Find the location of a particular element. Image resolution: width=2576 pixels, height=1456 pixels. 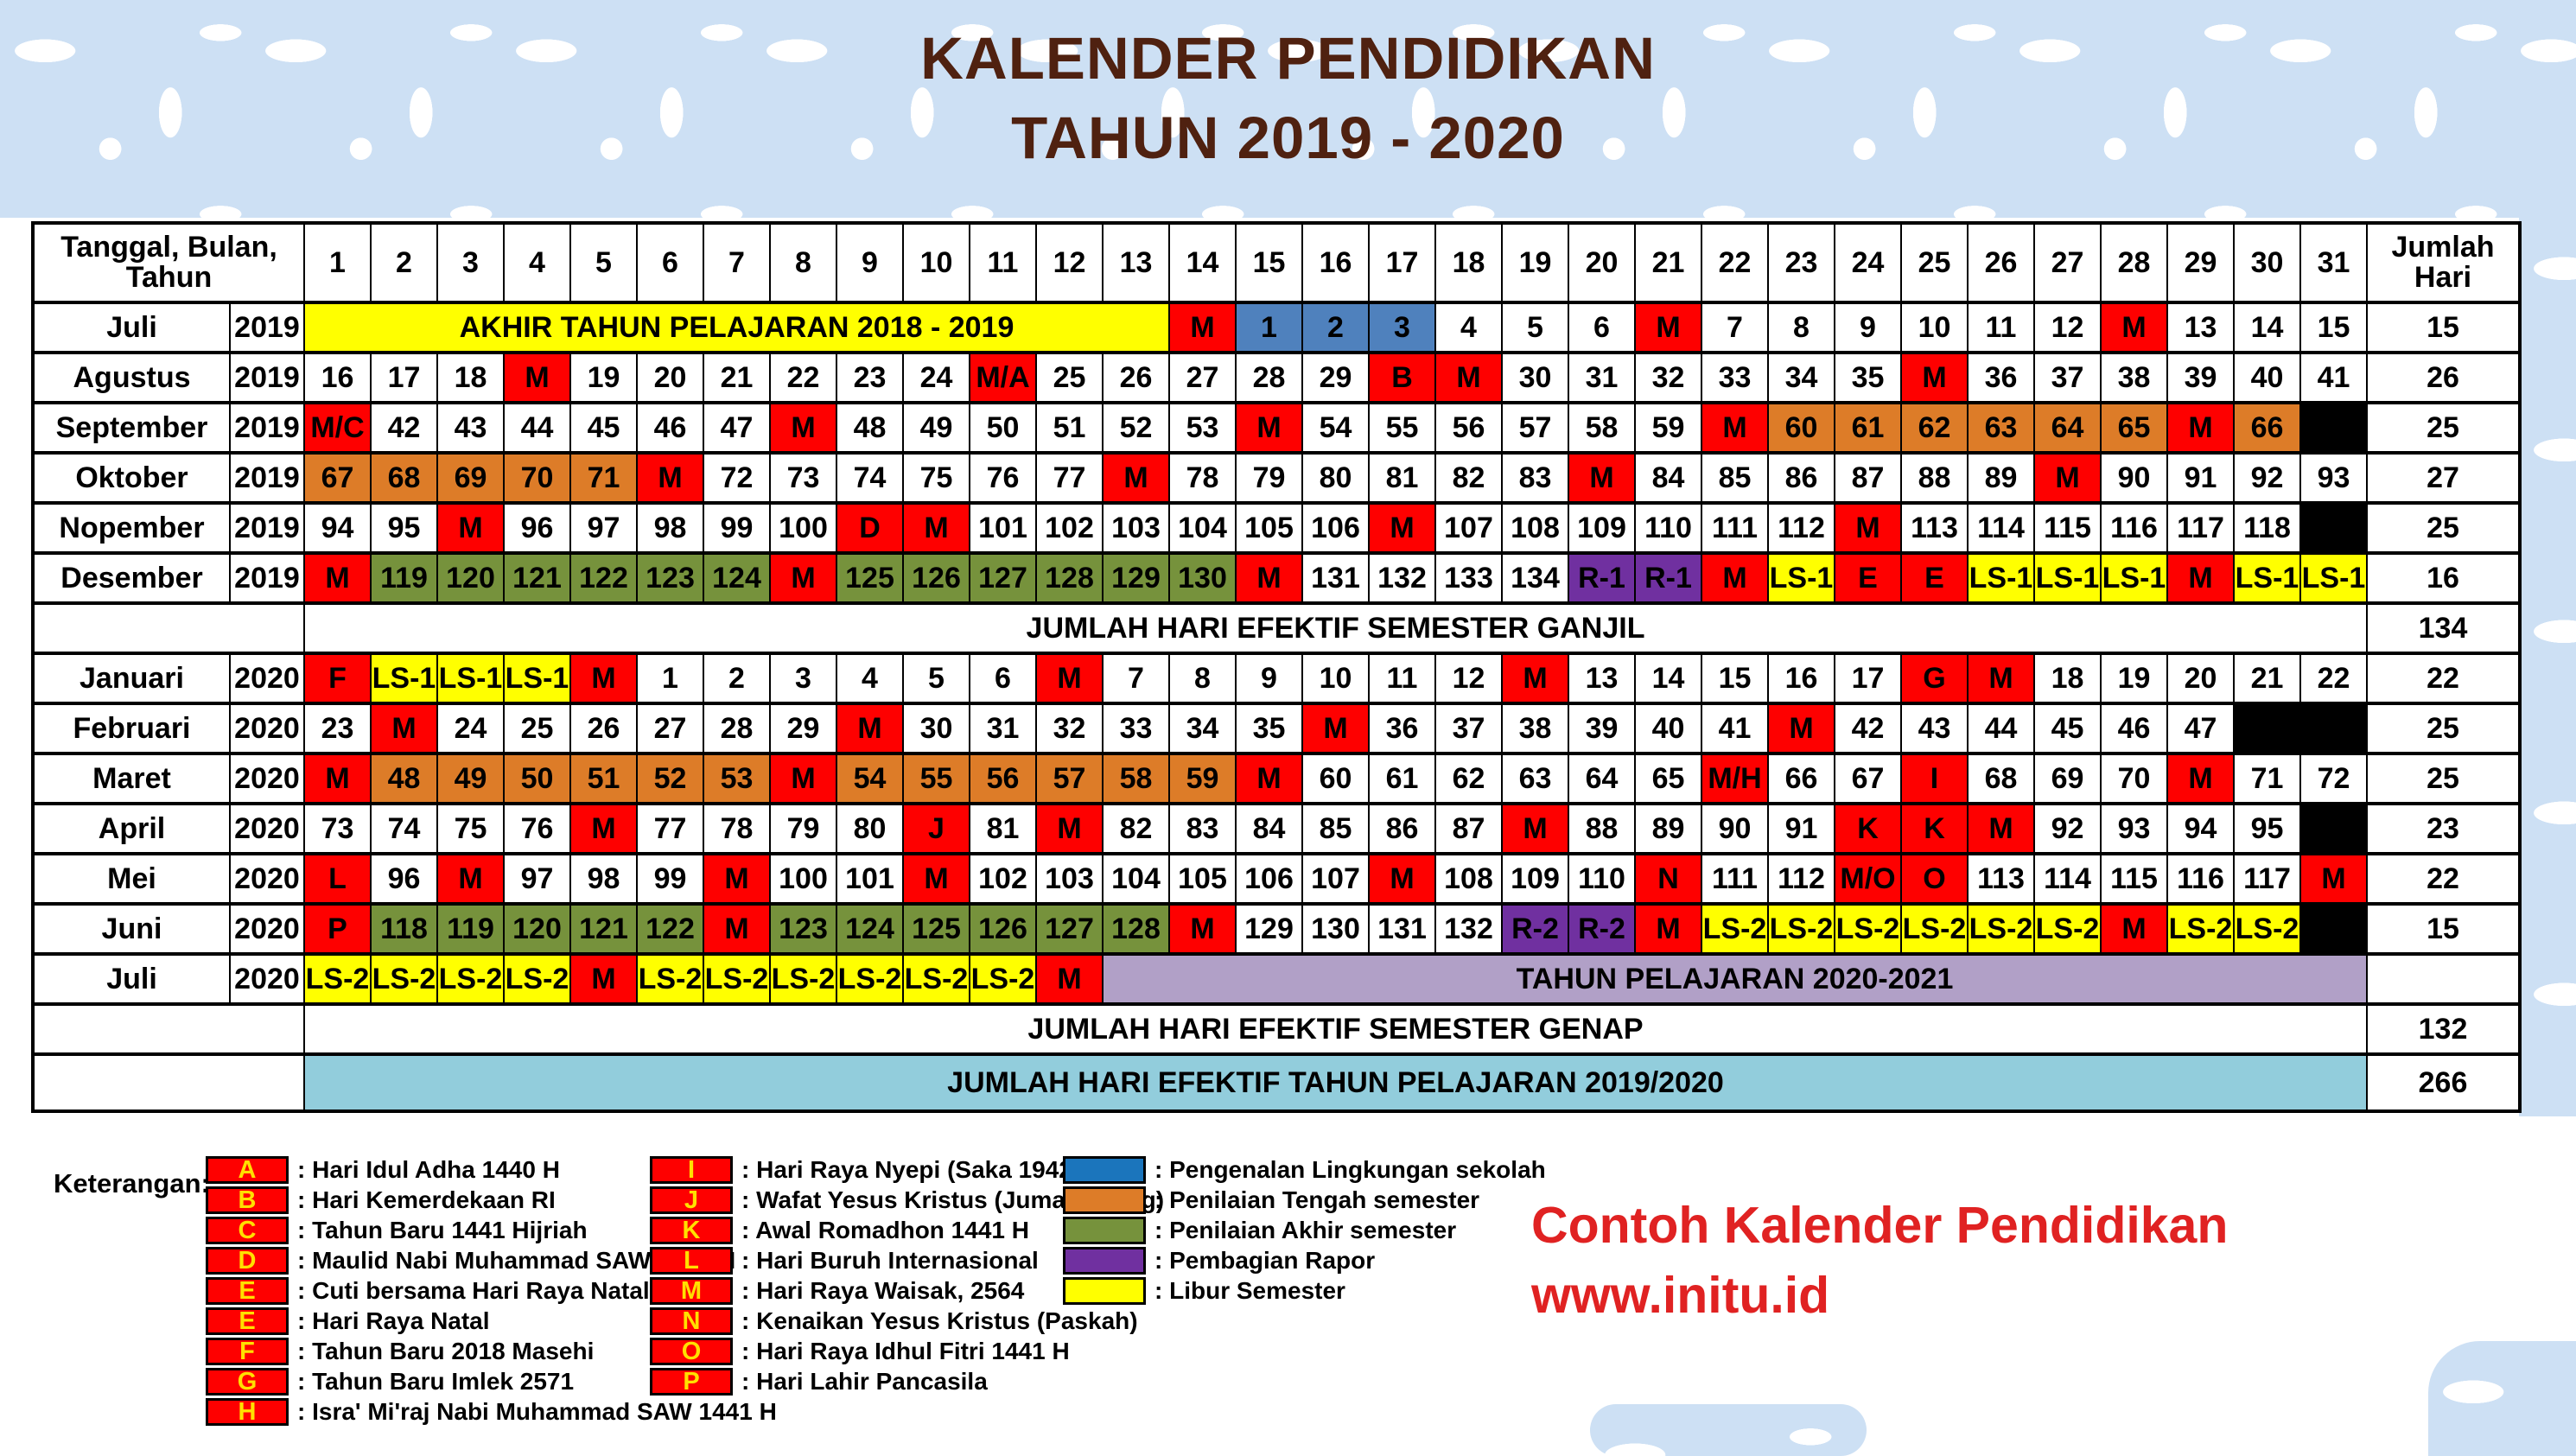

midterm-assessment-cell: 65 is located at coordinates (2134, 428).